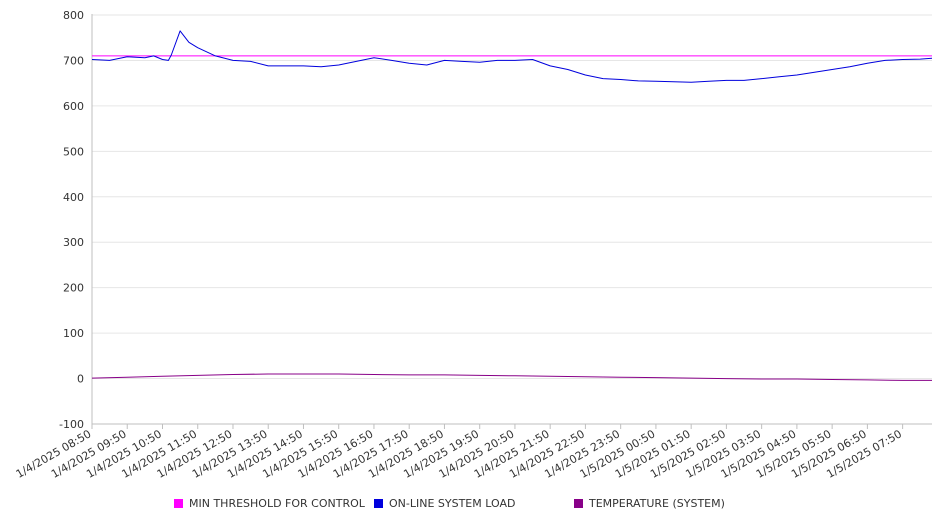  What do you see at coordinates (578, 503) in the screenshot?
I see `legend-swatch-temperature` at bounding box center [578, 503].